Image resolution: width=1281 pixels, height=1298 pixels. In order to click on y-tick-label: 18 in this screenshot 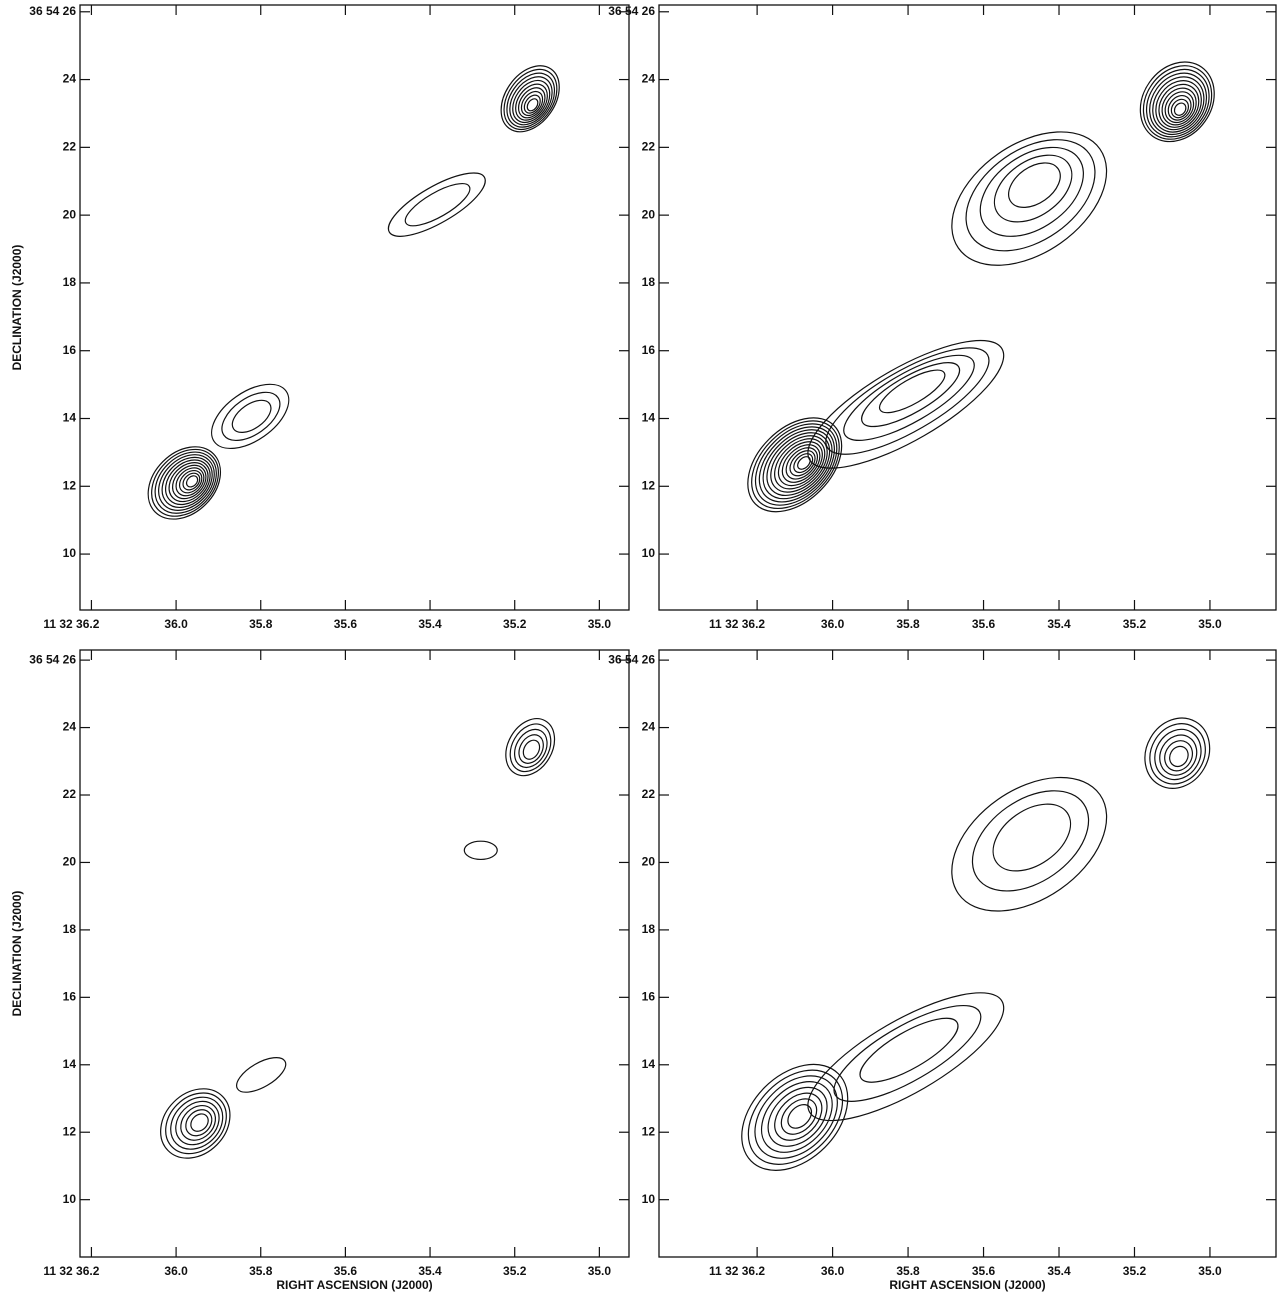, I will do `click(70, 929)`.